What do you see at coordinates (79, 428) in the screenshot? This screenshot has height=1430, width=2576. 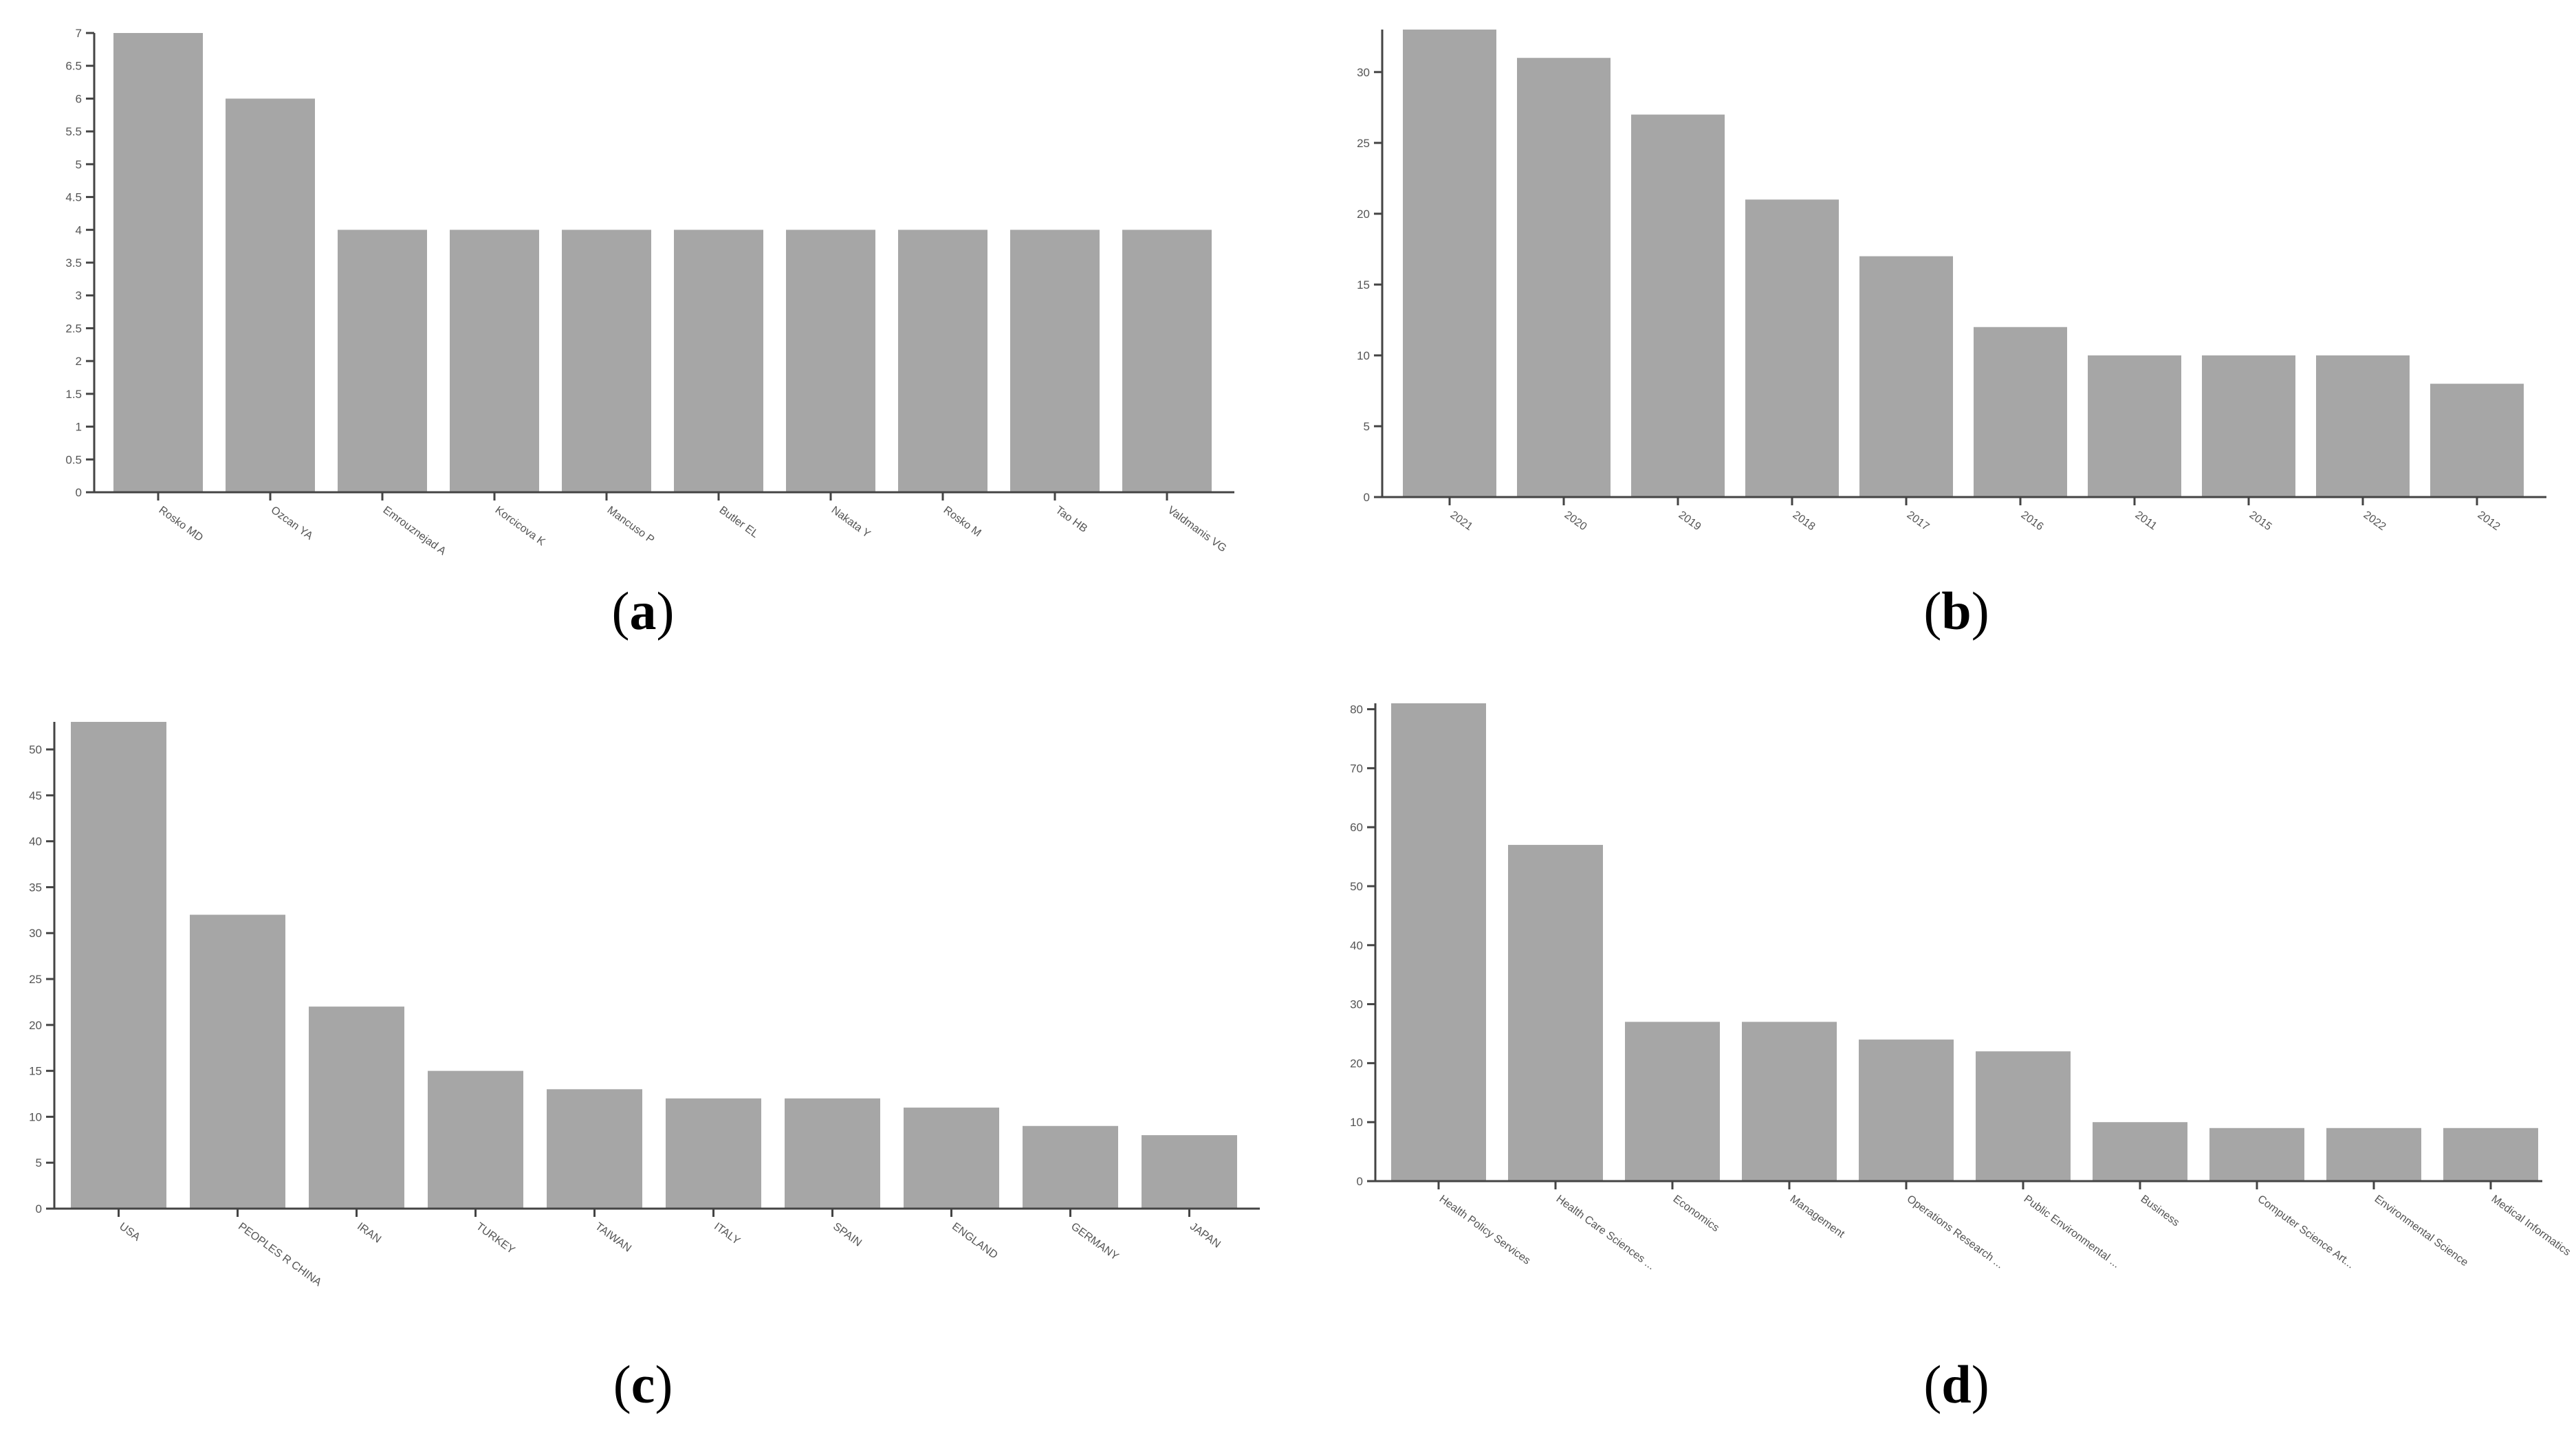 I see `y-tick-label: 1` at bounding box center [79, 428].